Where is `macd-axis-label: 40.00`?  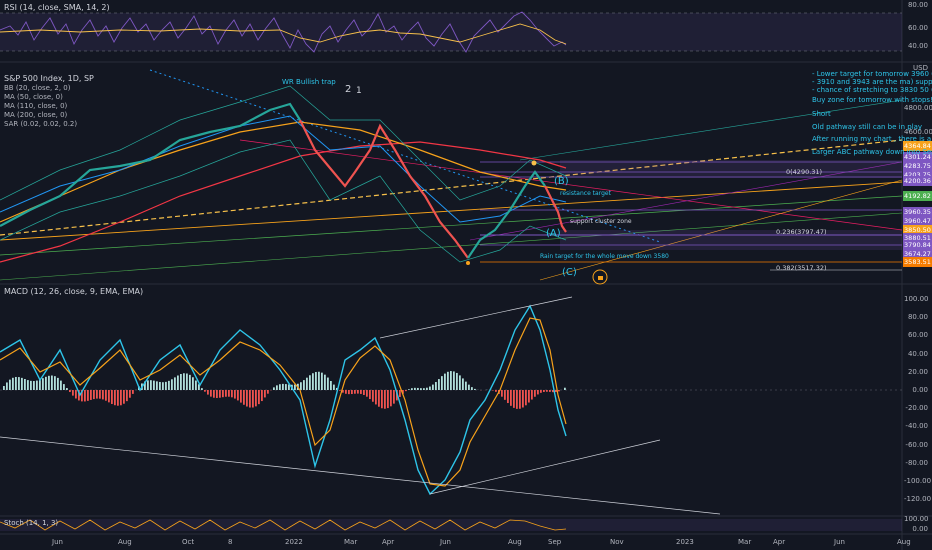
macd-axis-label: 40.00 is located at coordinates (917, 353).